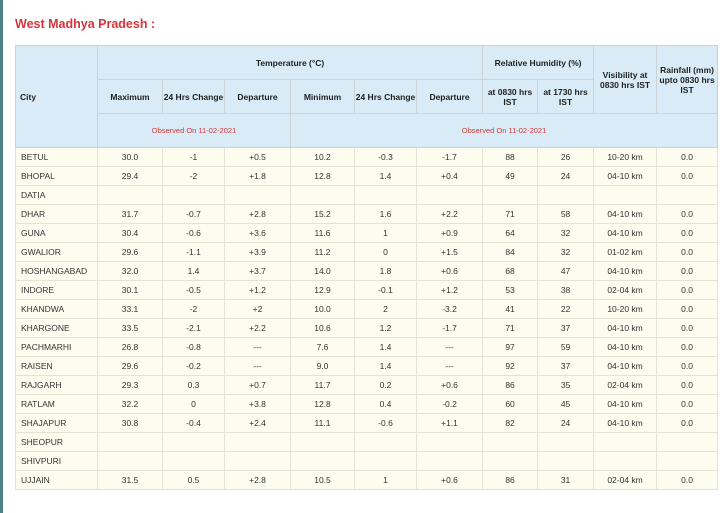  Describe the element at coordinates (510, 233) in the screenshot. I see `cell-rh-0830: 64` at that location.